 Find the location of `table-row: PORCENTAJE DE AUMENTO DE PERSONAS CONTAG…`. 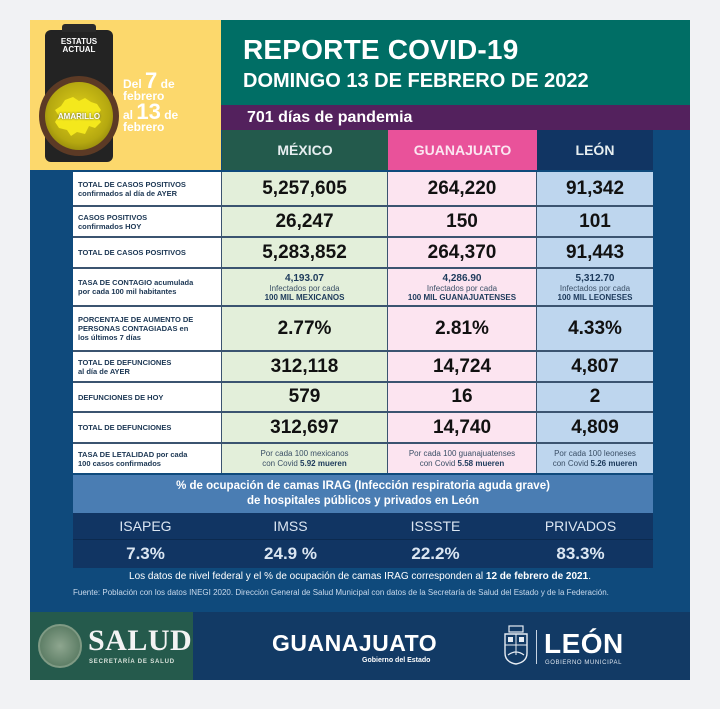

table-row: PORCENTAJE DE AUMENTO DE PERSONAS CONTAG… is located at coordinates (363, 329).